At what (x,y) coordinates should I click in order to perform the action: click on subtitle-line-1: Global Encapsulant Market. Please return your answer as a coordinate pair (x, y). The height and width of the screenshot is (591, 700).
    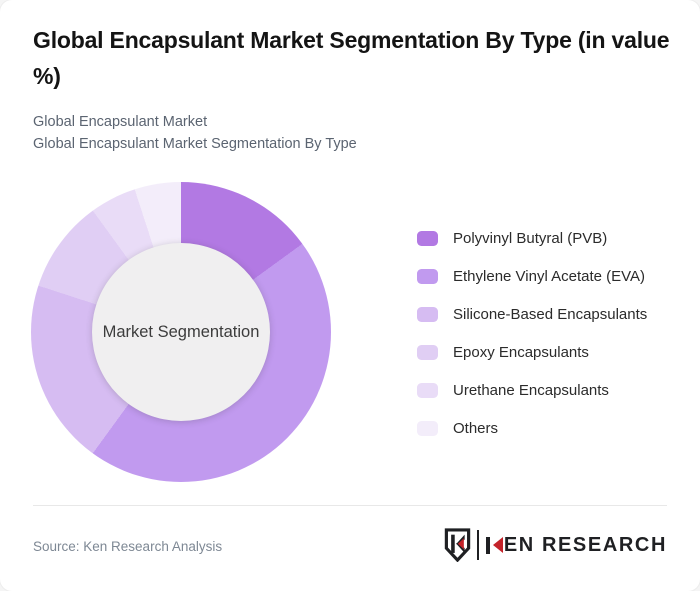
    Looking at the image, I should click on (120, 122).